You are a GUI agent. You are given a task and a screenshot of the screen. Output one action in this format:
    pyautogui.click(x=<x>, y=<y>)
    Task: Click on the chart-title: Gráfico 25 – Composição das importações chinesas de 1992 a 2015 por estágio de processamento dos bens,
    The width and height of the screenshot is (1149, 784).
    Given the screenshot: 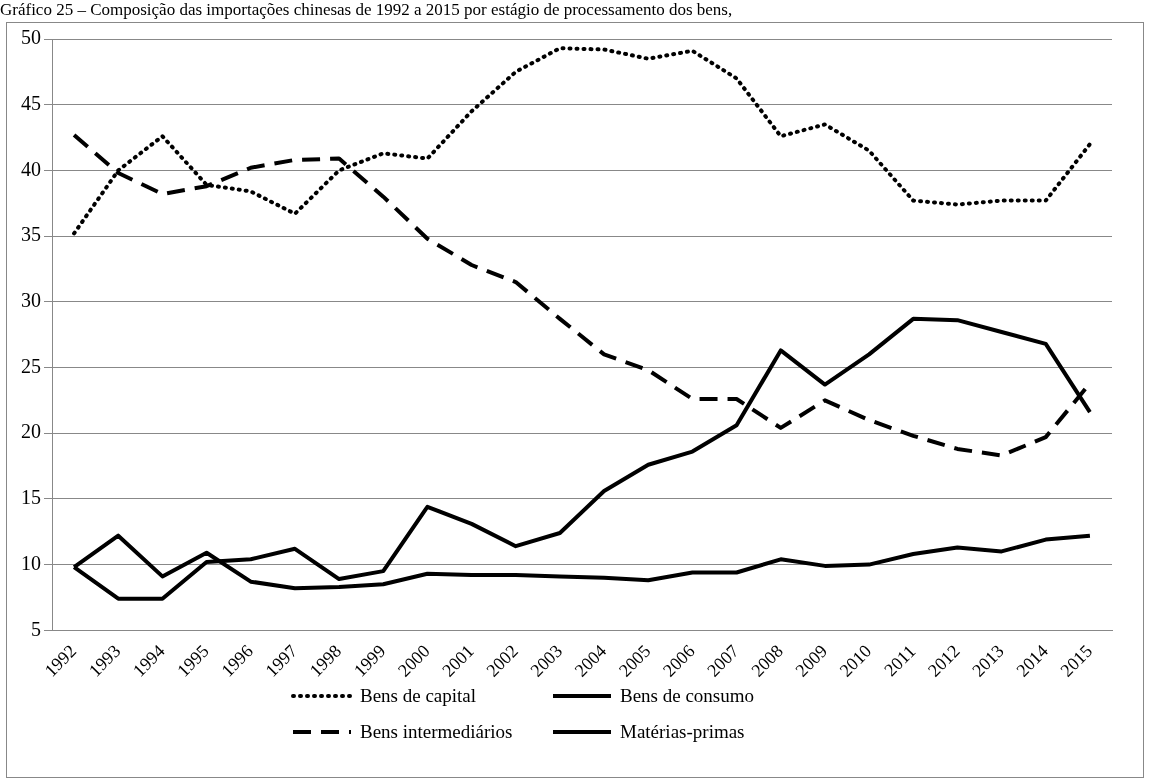 What is the action you would take?
    pyautogui.click(x=367, y=10)
    